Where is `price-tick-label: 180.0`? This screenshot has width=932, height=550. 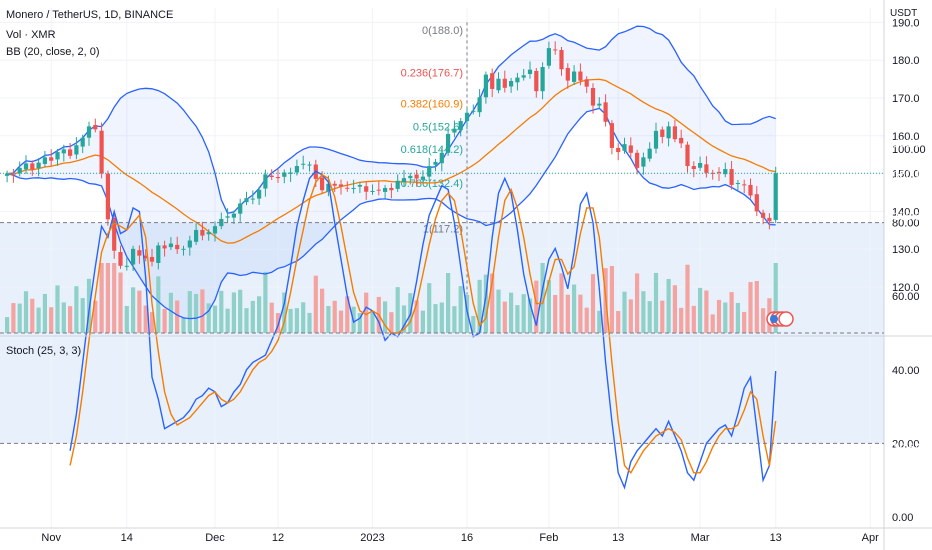 price-tick-label: 180.0 is located at coordinates (906, 61).